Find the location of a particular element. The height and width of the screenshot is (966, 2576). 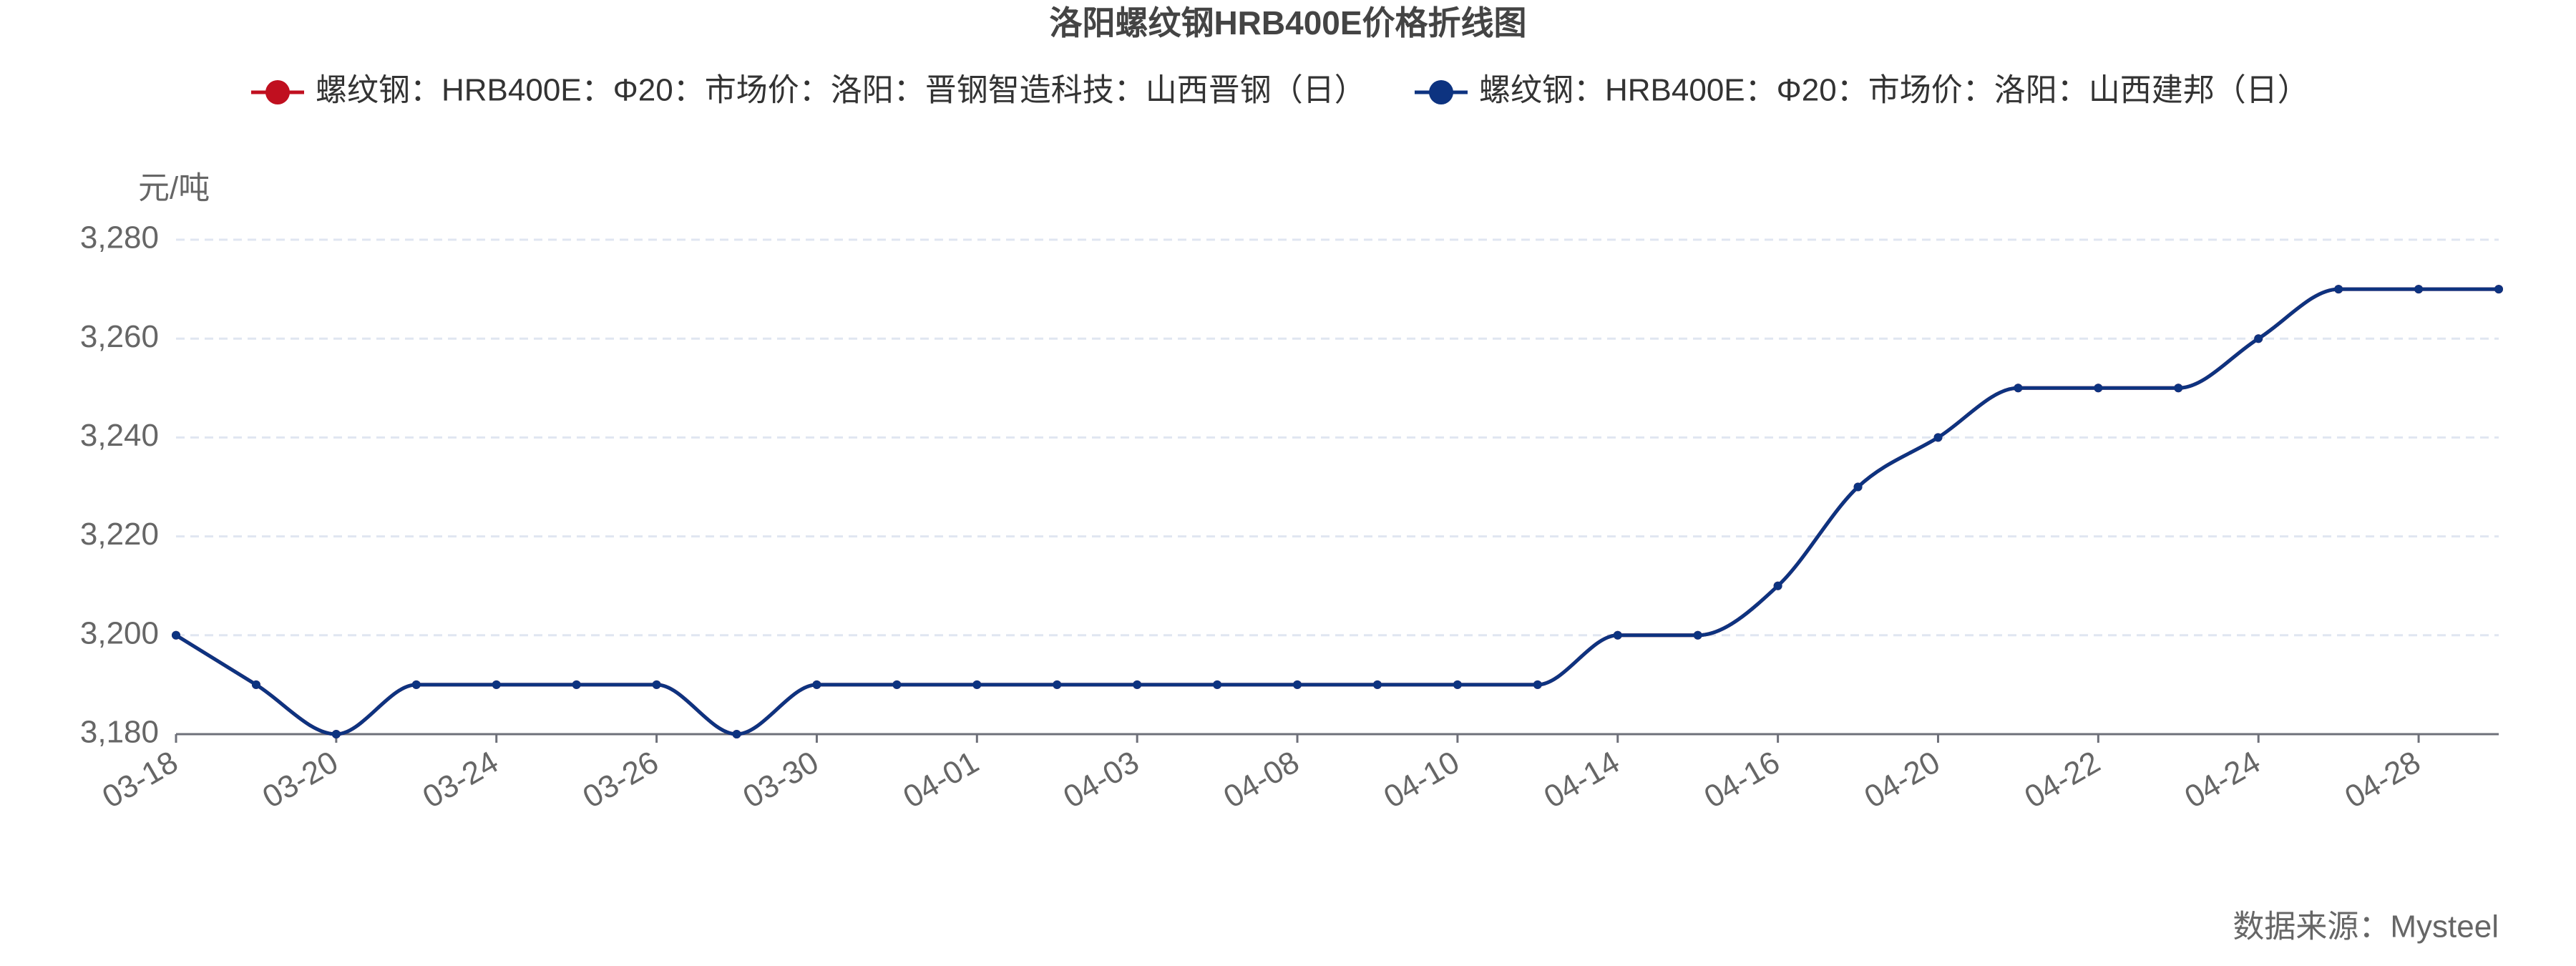

x-tick-label: 03-20 is located at coordinates (300, 779).